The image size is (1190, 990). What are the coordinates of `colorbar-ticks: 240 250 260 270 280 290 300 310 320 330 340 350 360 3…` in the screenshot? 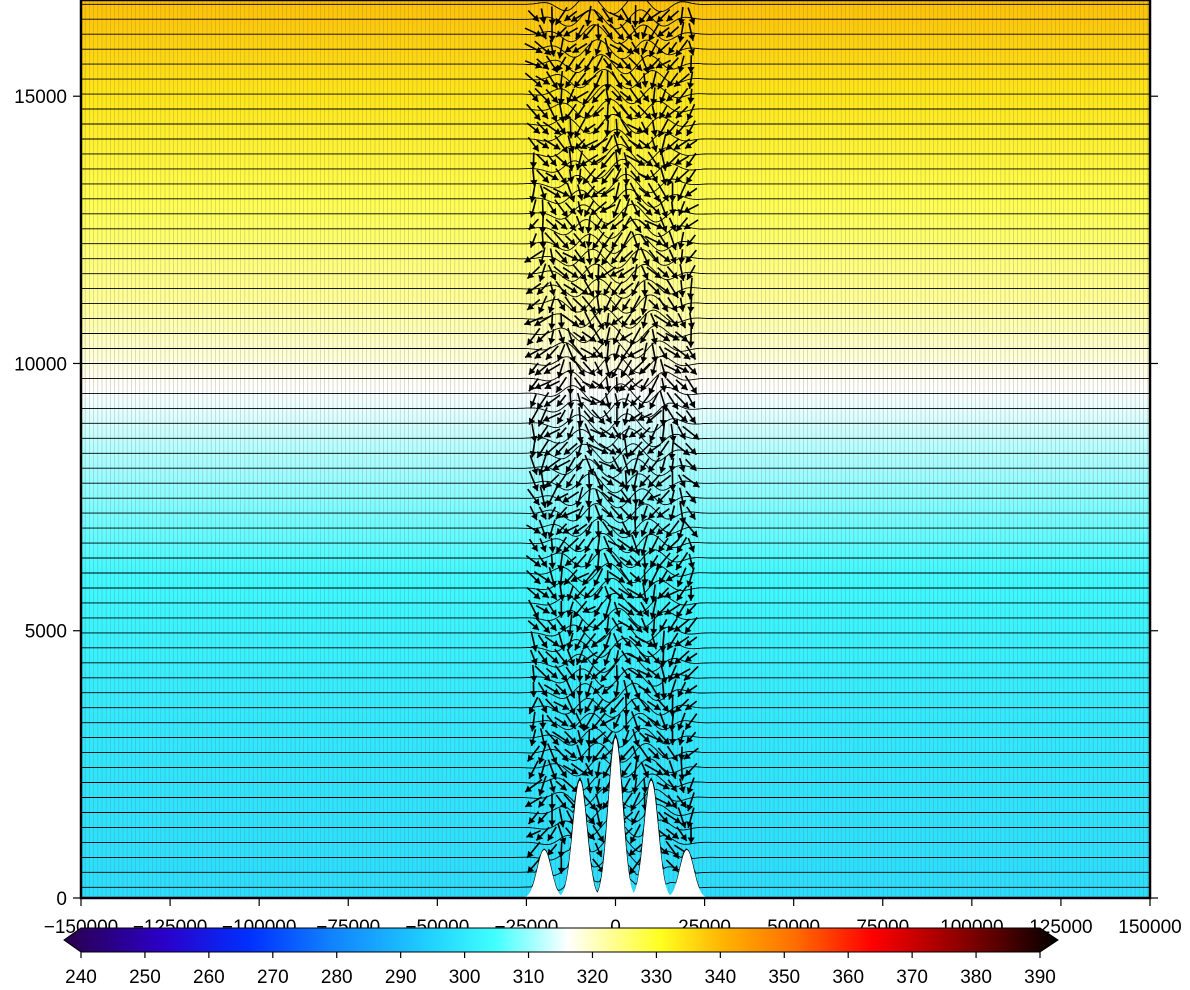 It's located at (560, 970).